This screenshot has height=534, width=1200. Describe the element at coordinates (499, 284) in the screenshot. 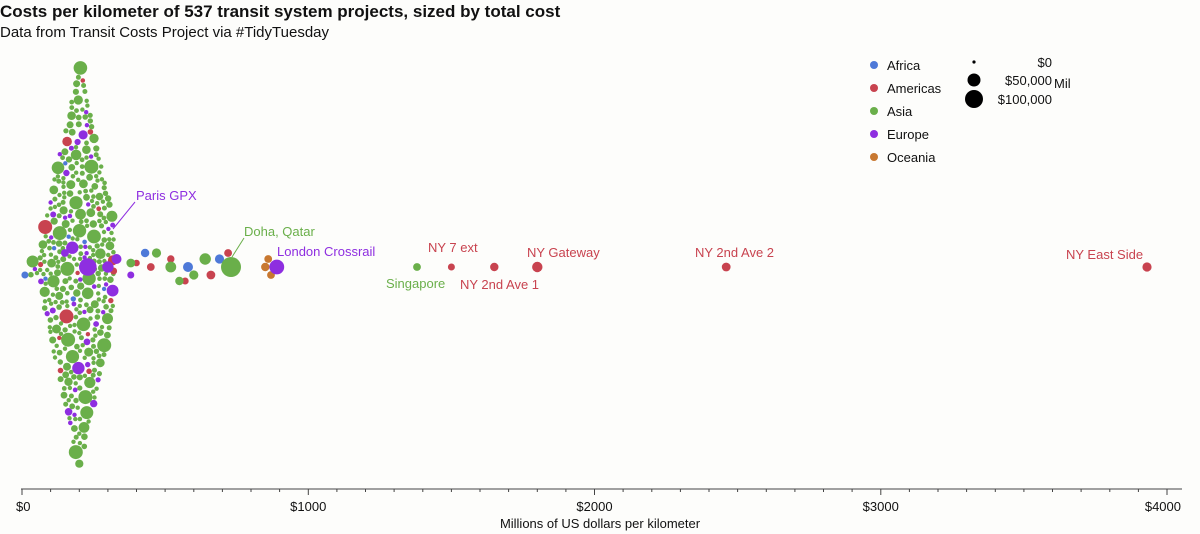

I see `label-ny-2nd-ave-1: NY 2nd Ave 1` at that location.